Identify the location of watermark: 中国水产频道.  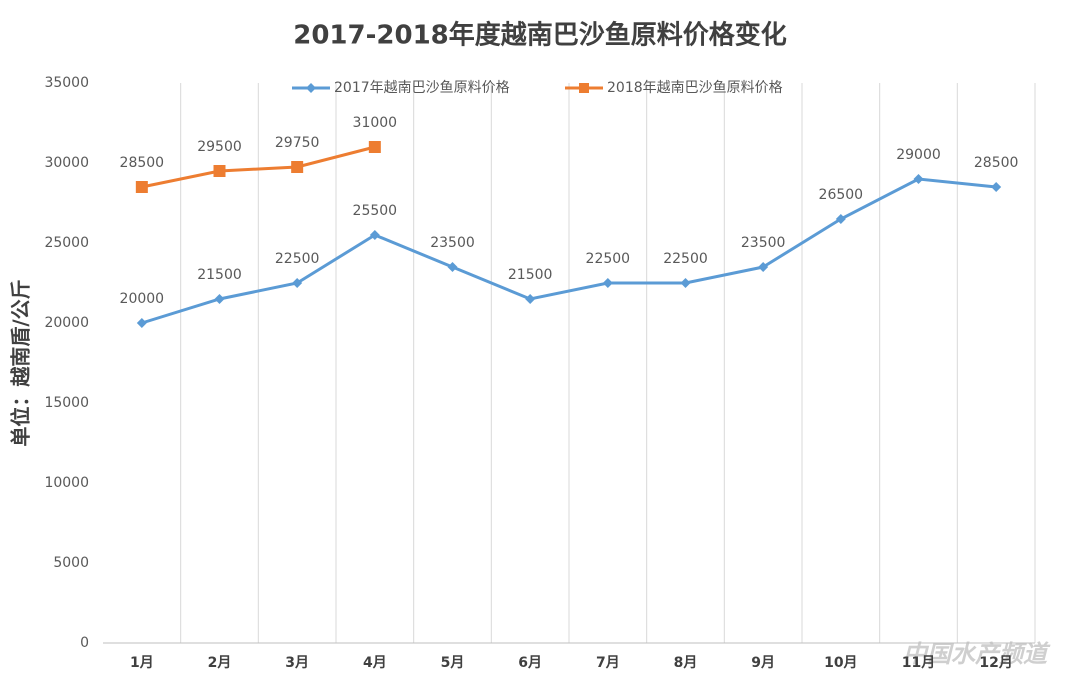
(977, 654).